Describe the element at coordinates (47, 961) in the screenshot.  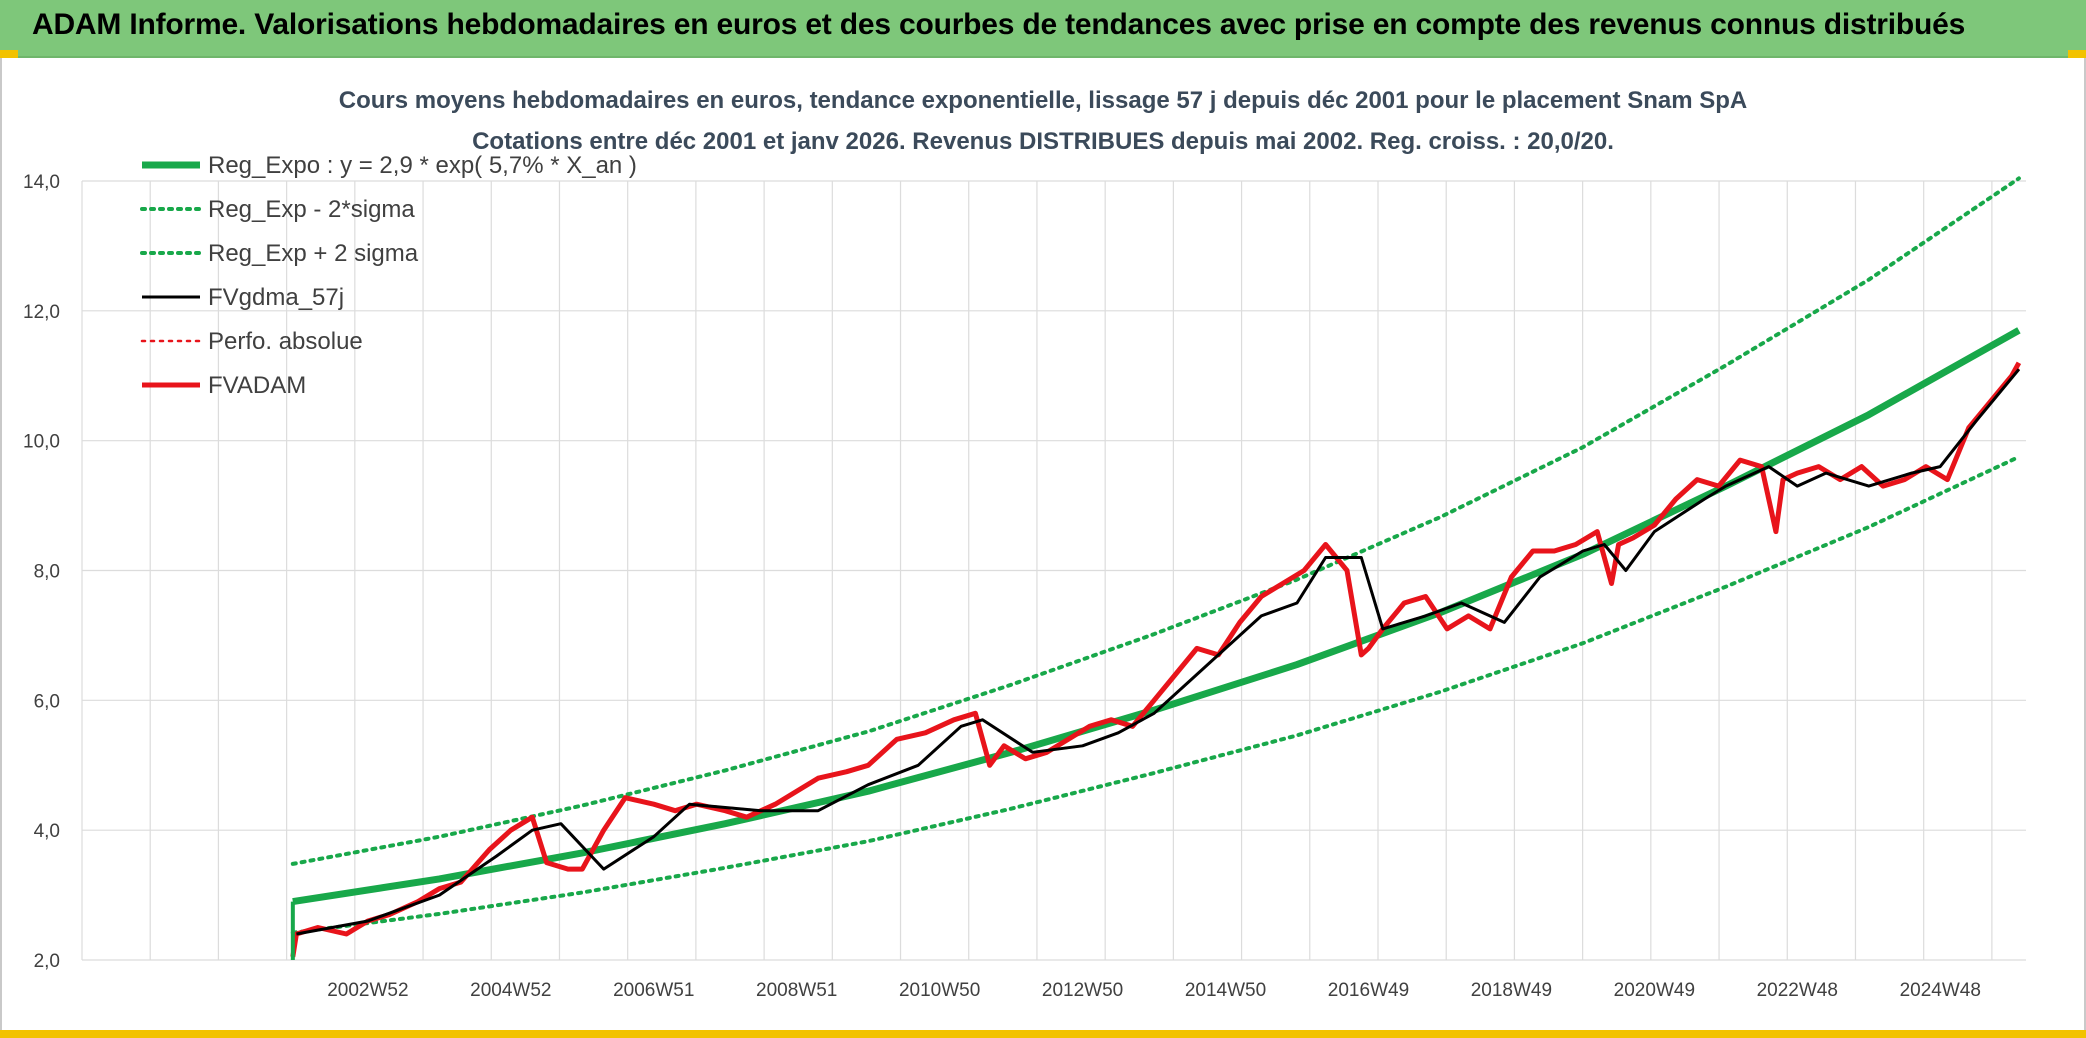
I see `y-tick-label: 2,0` at that location.